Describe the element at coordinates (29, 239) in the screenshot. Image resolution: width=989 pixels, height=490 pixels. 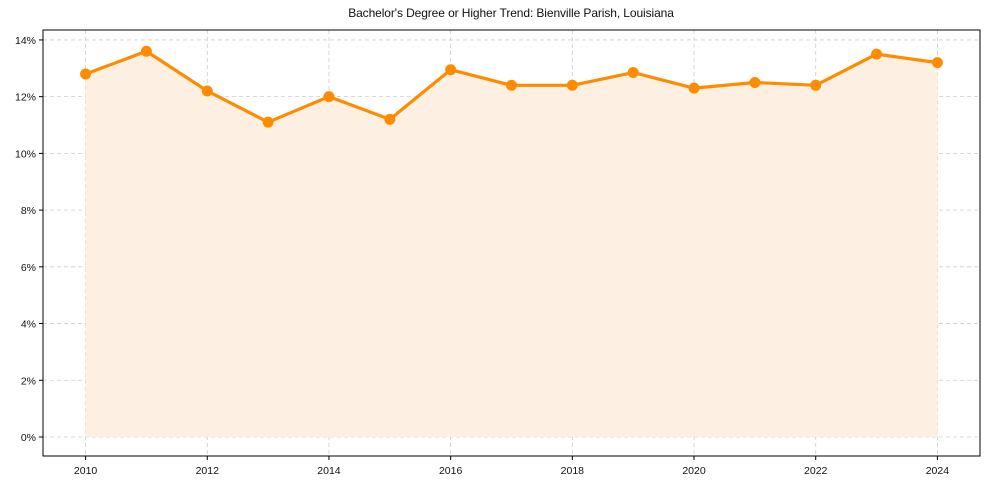
I see `y-axis: 0% 2% 4% 6% 8% 10% 12% 14%` at that location.